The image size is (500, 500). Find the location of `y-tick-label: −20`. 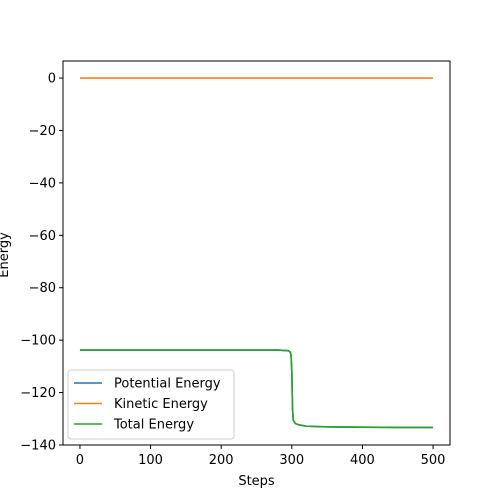

y-tick-label: −20 is located at coordinates (42, 131).